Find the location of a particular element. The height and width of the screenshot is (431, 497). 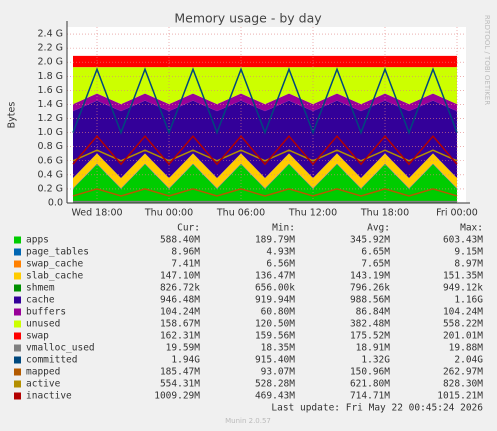

legend-stat: 621.80M is located at coordinates (370, 384).